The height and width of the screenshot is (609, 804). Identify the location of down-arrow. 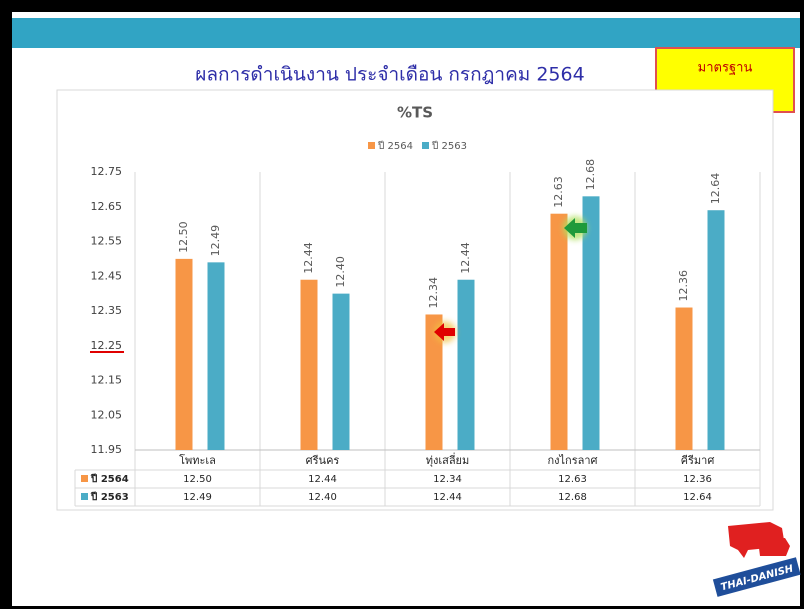
(445, 332).